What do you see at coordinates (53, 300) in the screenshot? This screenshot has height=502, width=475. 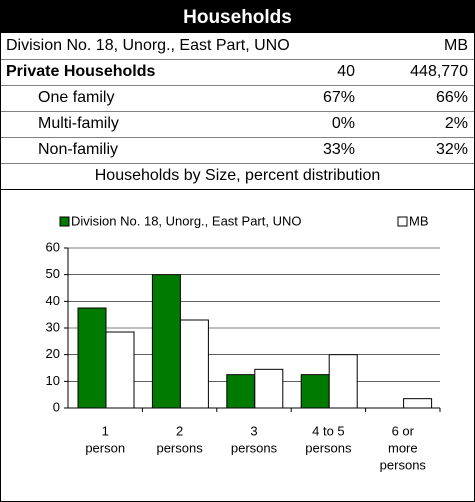 I see `y-tick-label: 40` at bounding box center [53, 300].